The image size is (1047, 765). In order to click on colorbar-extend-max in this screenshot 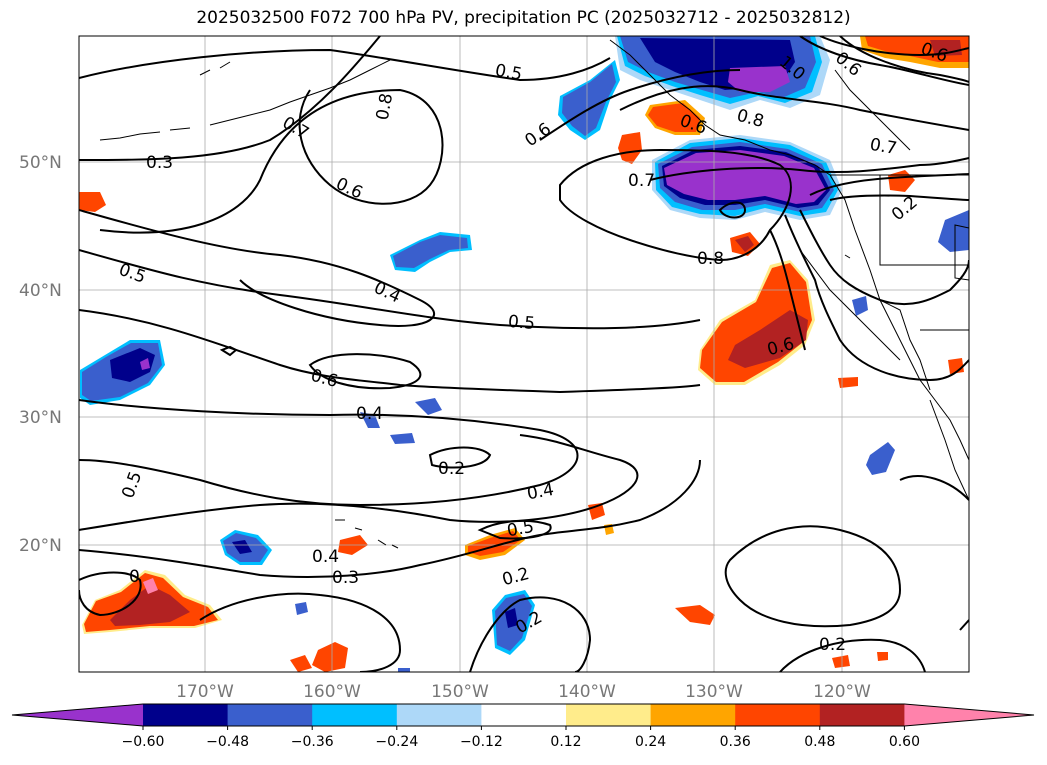, I will do `click(969, 715)`.